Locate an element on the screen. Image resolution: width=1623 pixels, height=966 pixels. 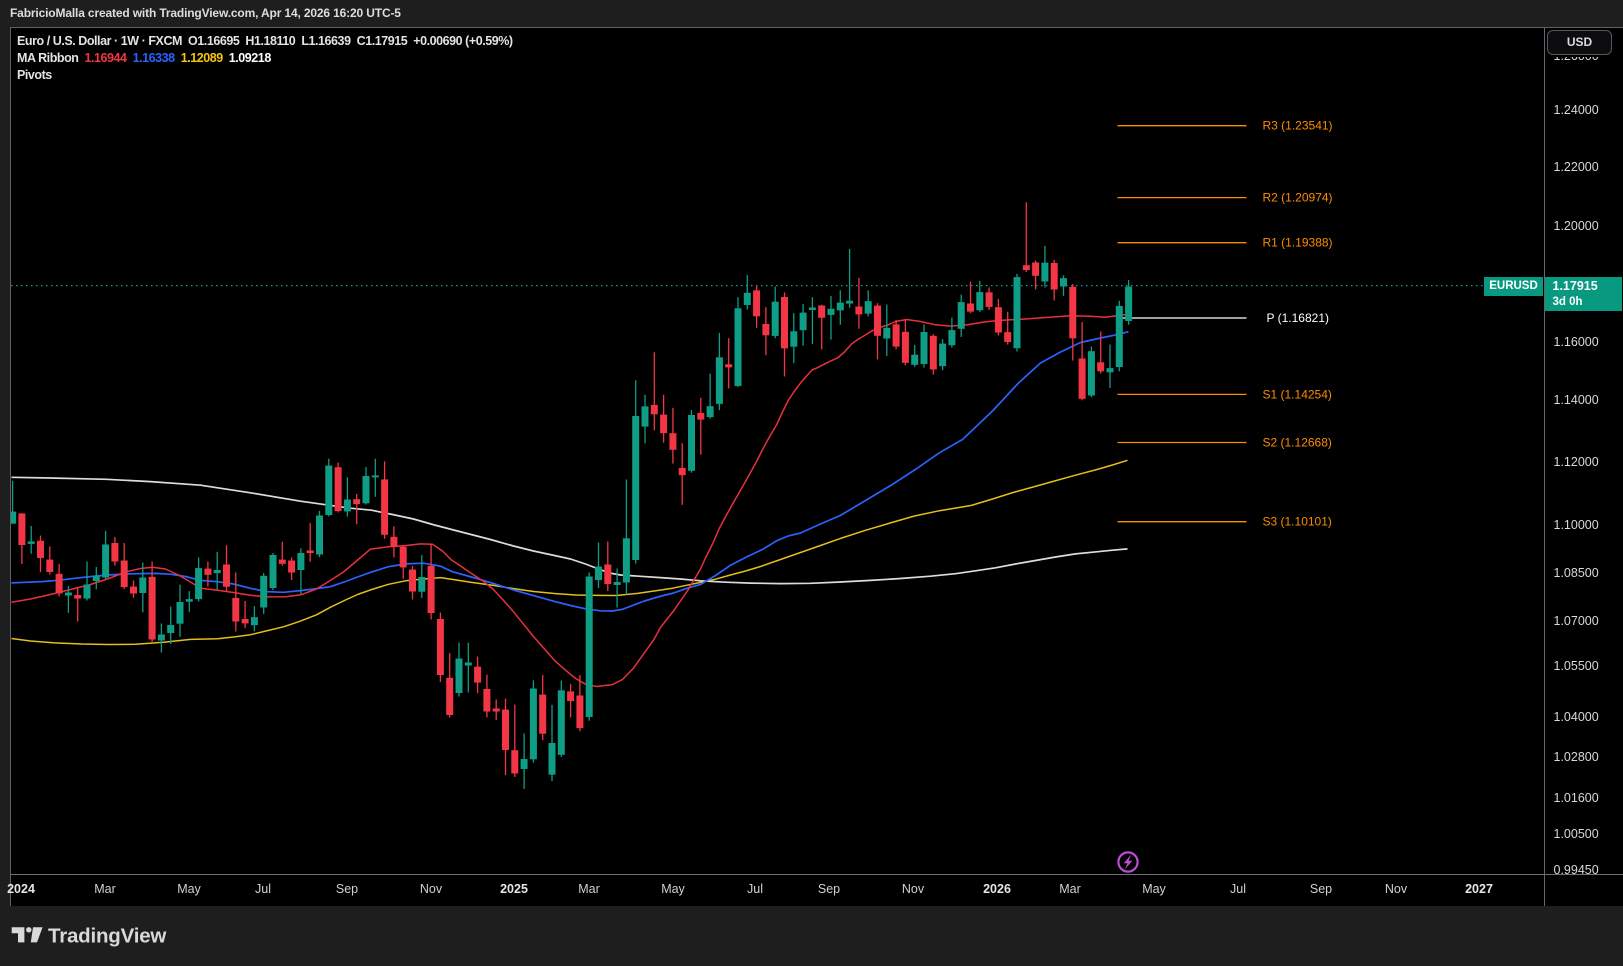
svg-text: R1 (1.19388) is located at coordinates (1297, 242).